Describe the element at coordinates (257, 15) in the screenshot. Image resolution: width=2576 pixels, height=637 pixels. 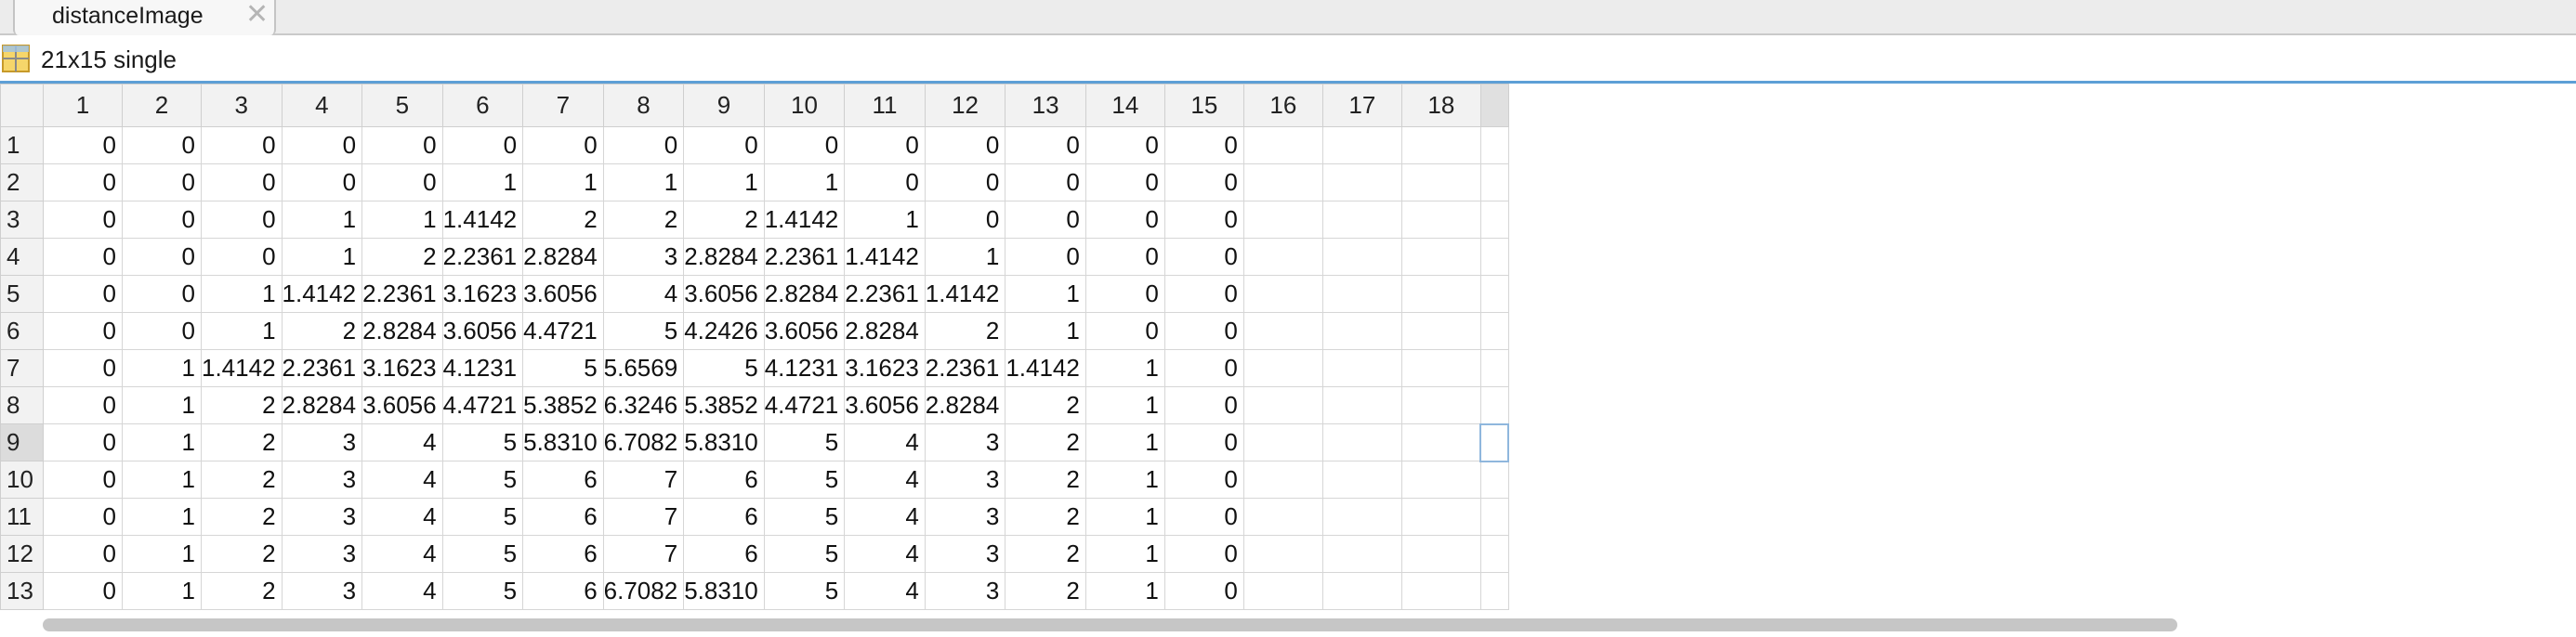
I see `close-icon: ✕` at that location.